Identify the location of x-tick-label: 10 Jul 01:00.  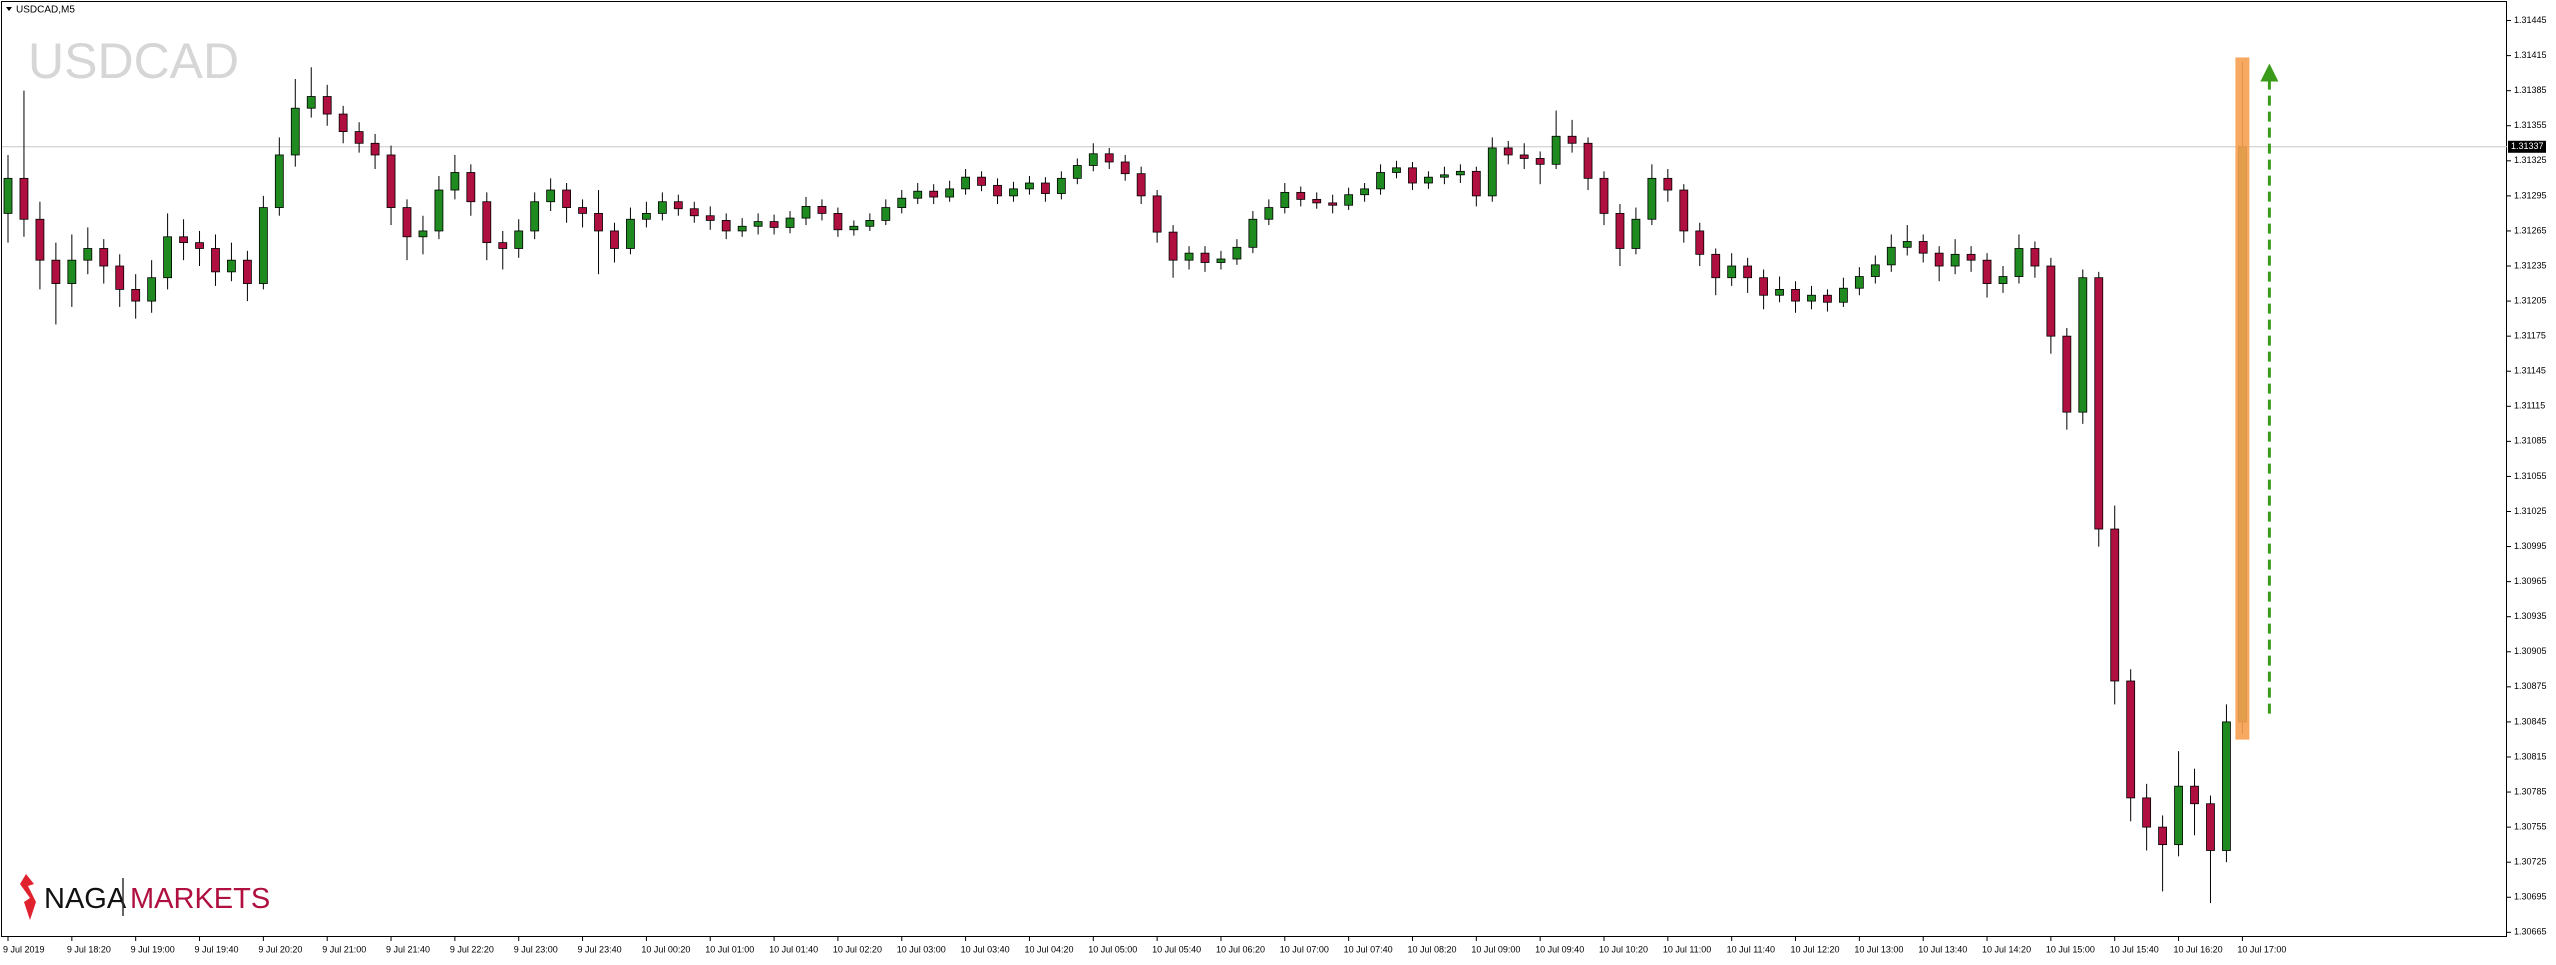
(729, 949).